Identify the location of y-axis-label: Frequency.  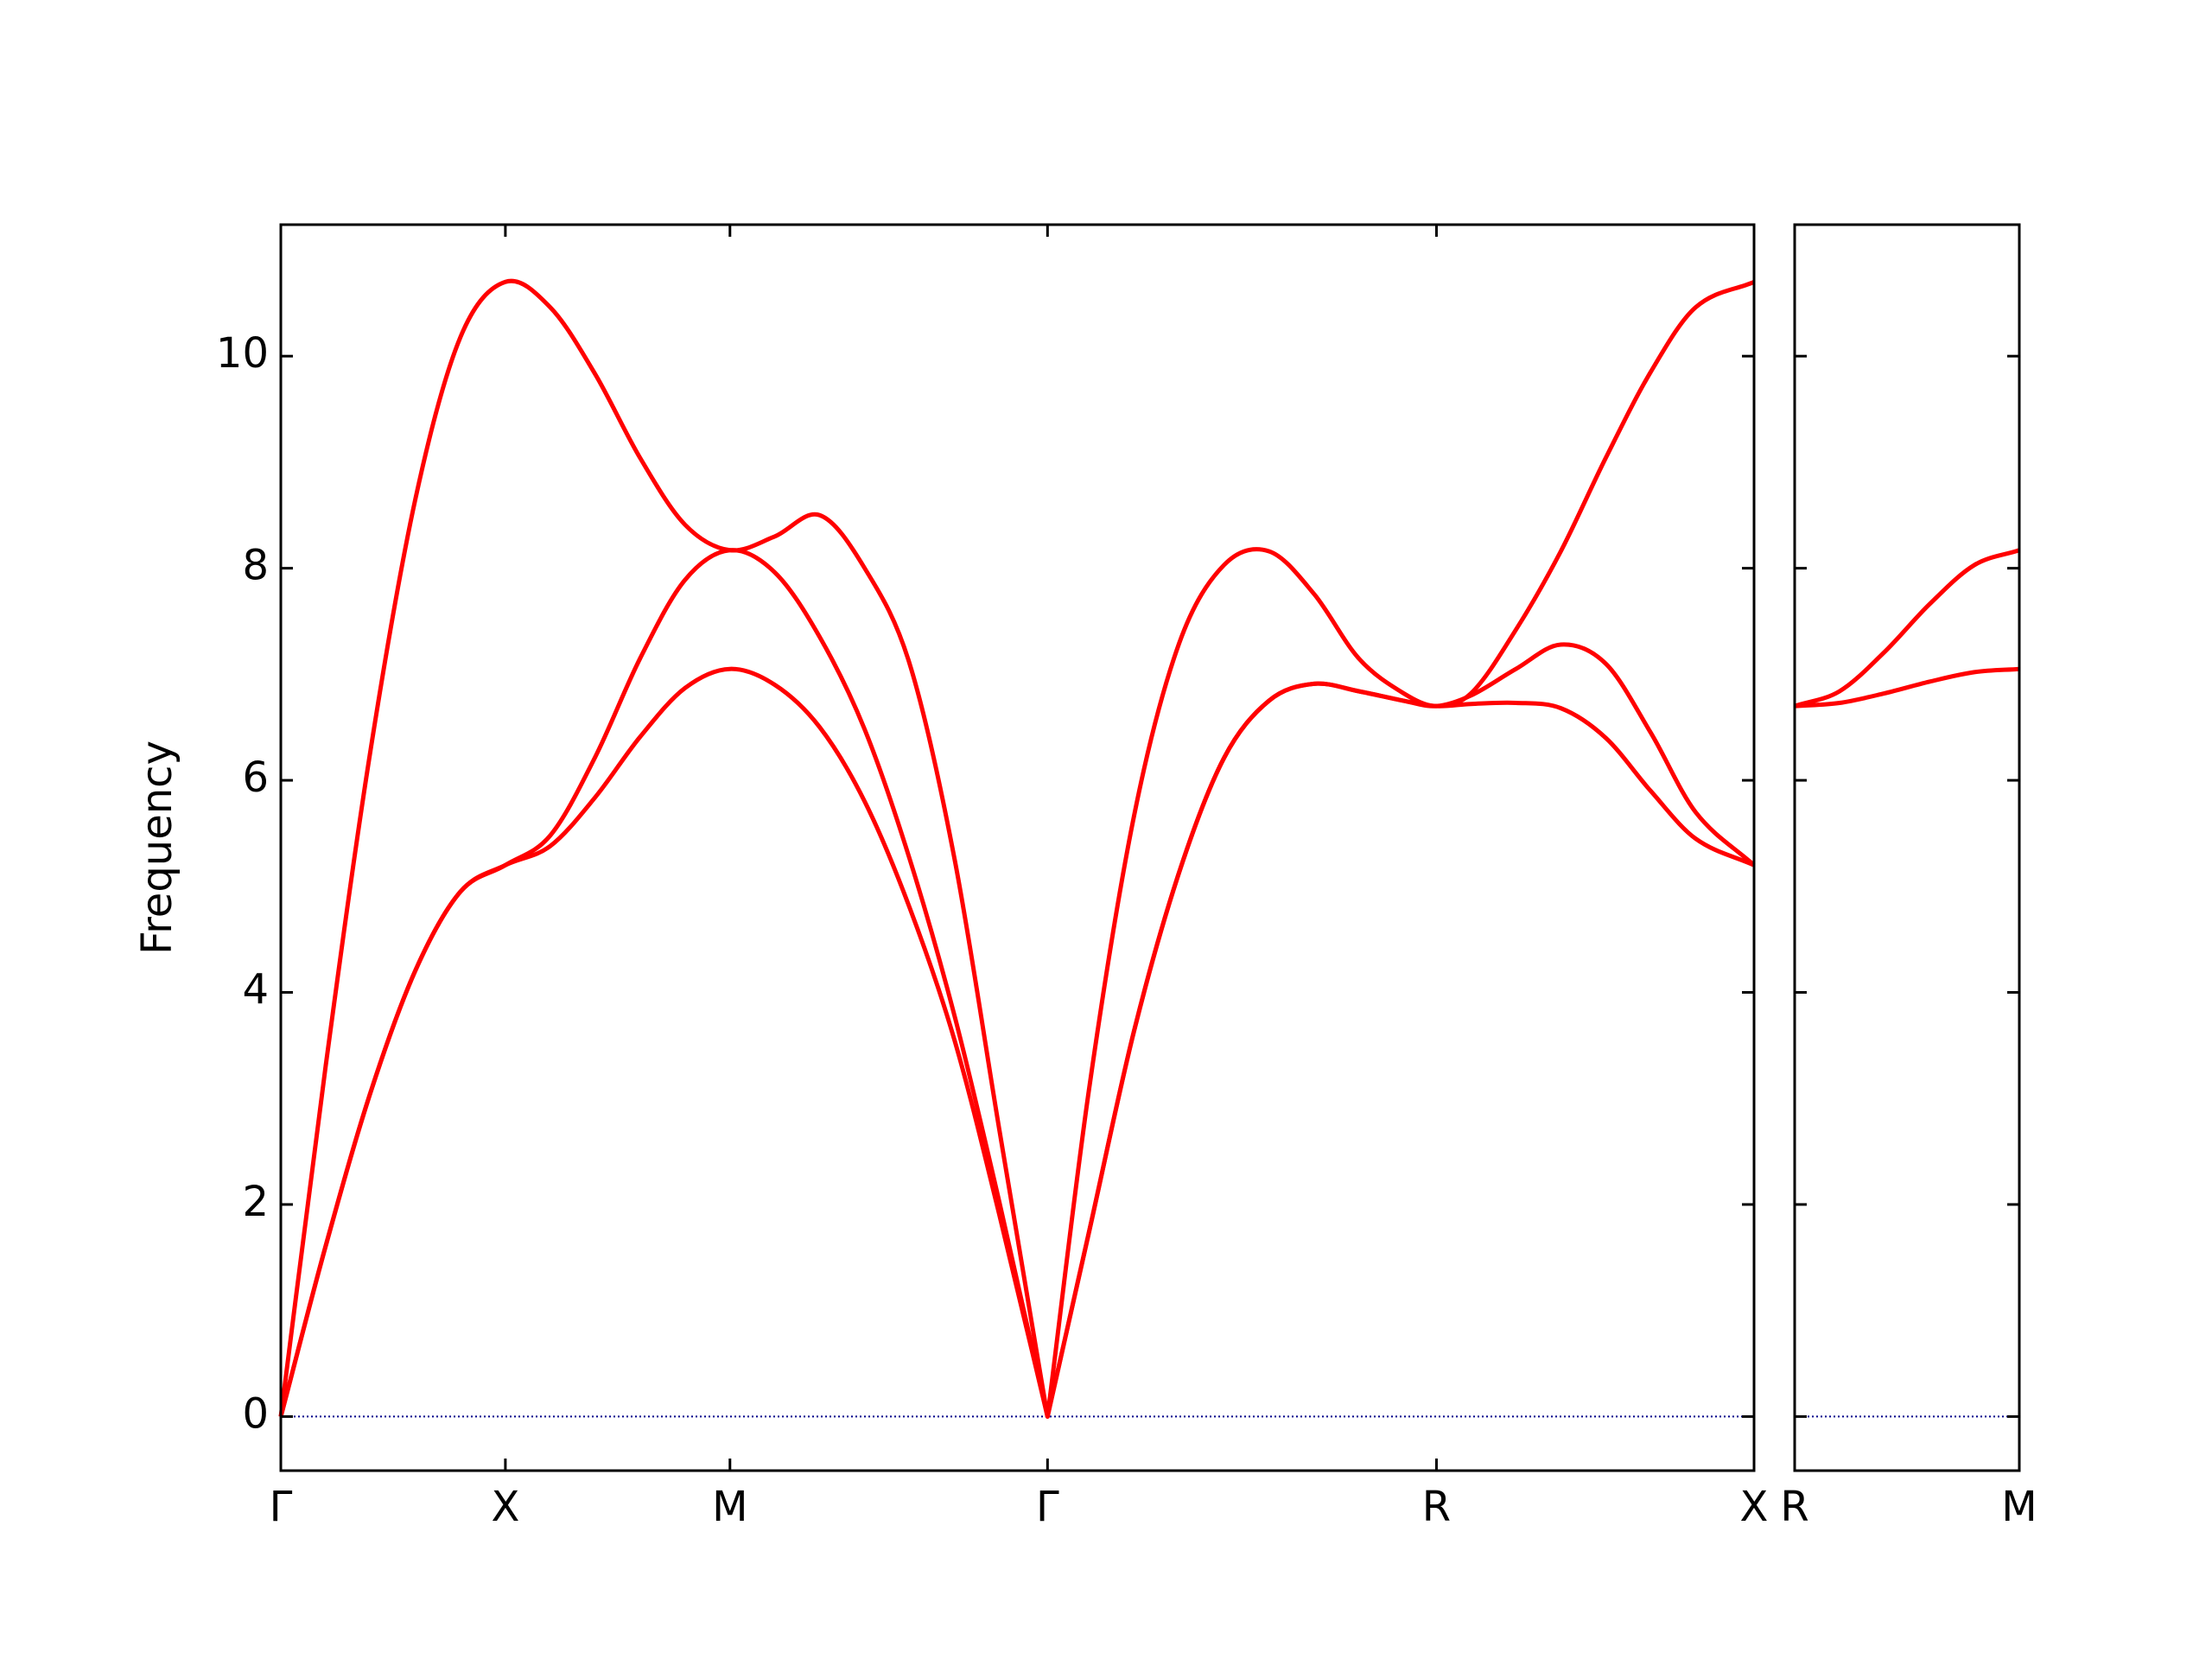
(157, 848).